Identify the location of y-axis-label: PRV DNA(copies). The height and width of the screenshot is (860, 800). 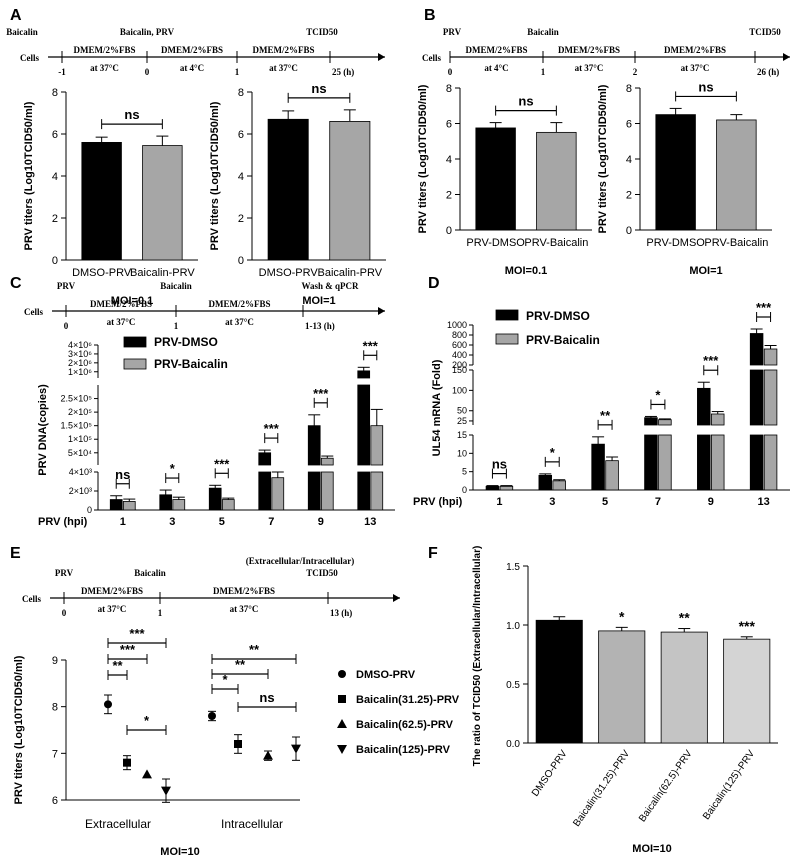
(43, 430).